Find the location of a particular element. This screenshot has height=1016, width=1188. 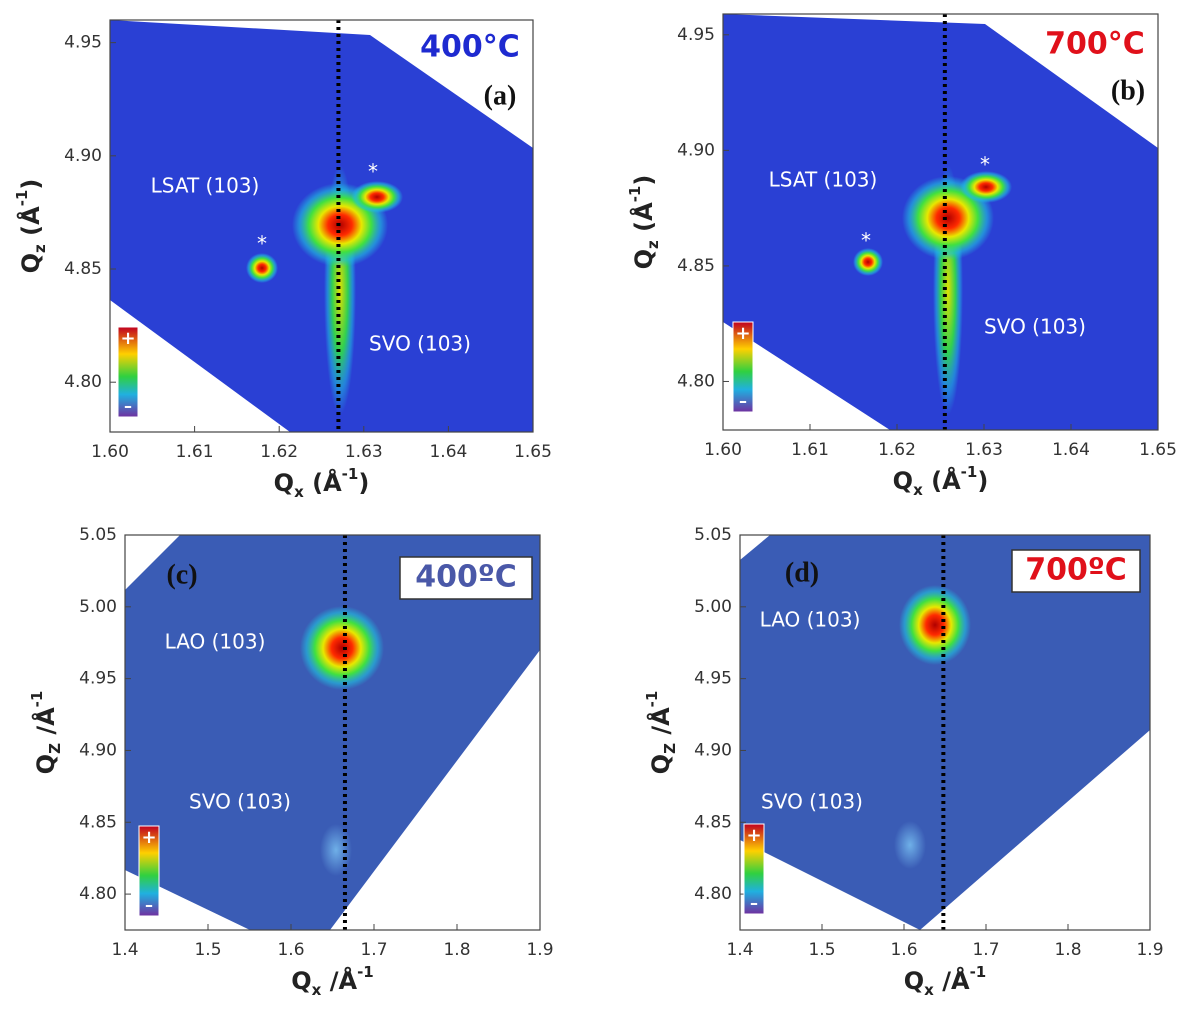

temperature-label: 700°C is located at coordinates (1095, 44).